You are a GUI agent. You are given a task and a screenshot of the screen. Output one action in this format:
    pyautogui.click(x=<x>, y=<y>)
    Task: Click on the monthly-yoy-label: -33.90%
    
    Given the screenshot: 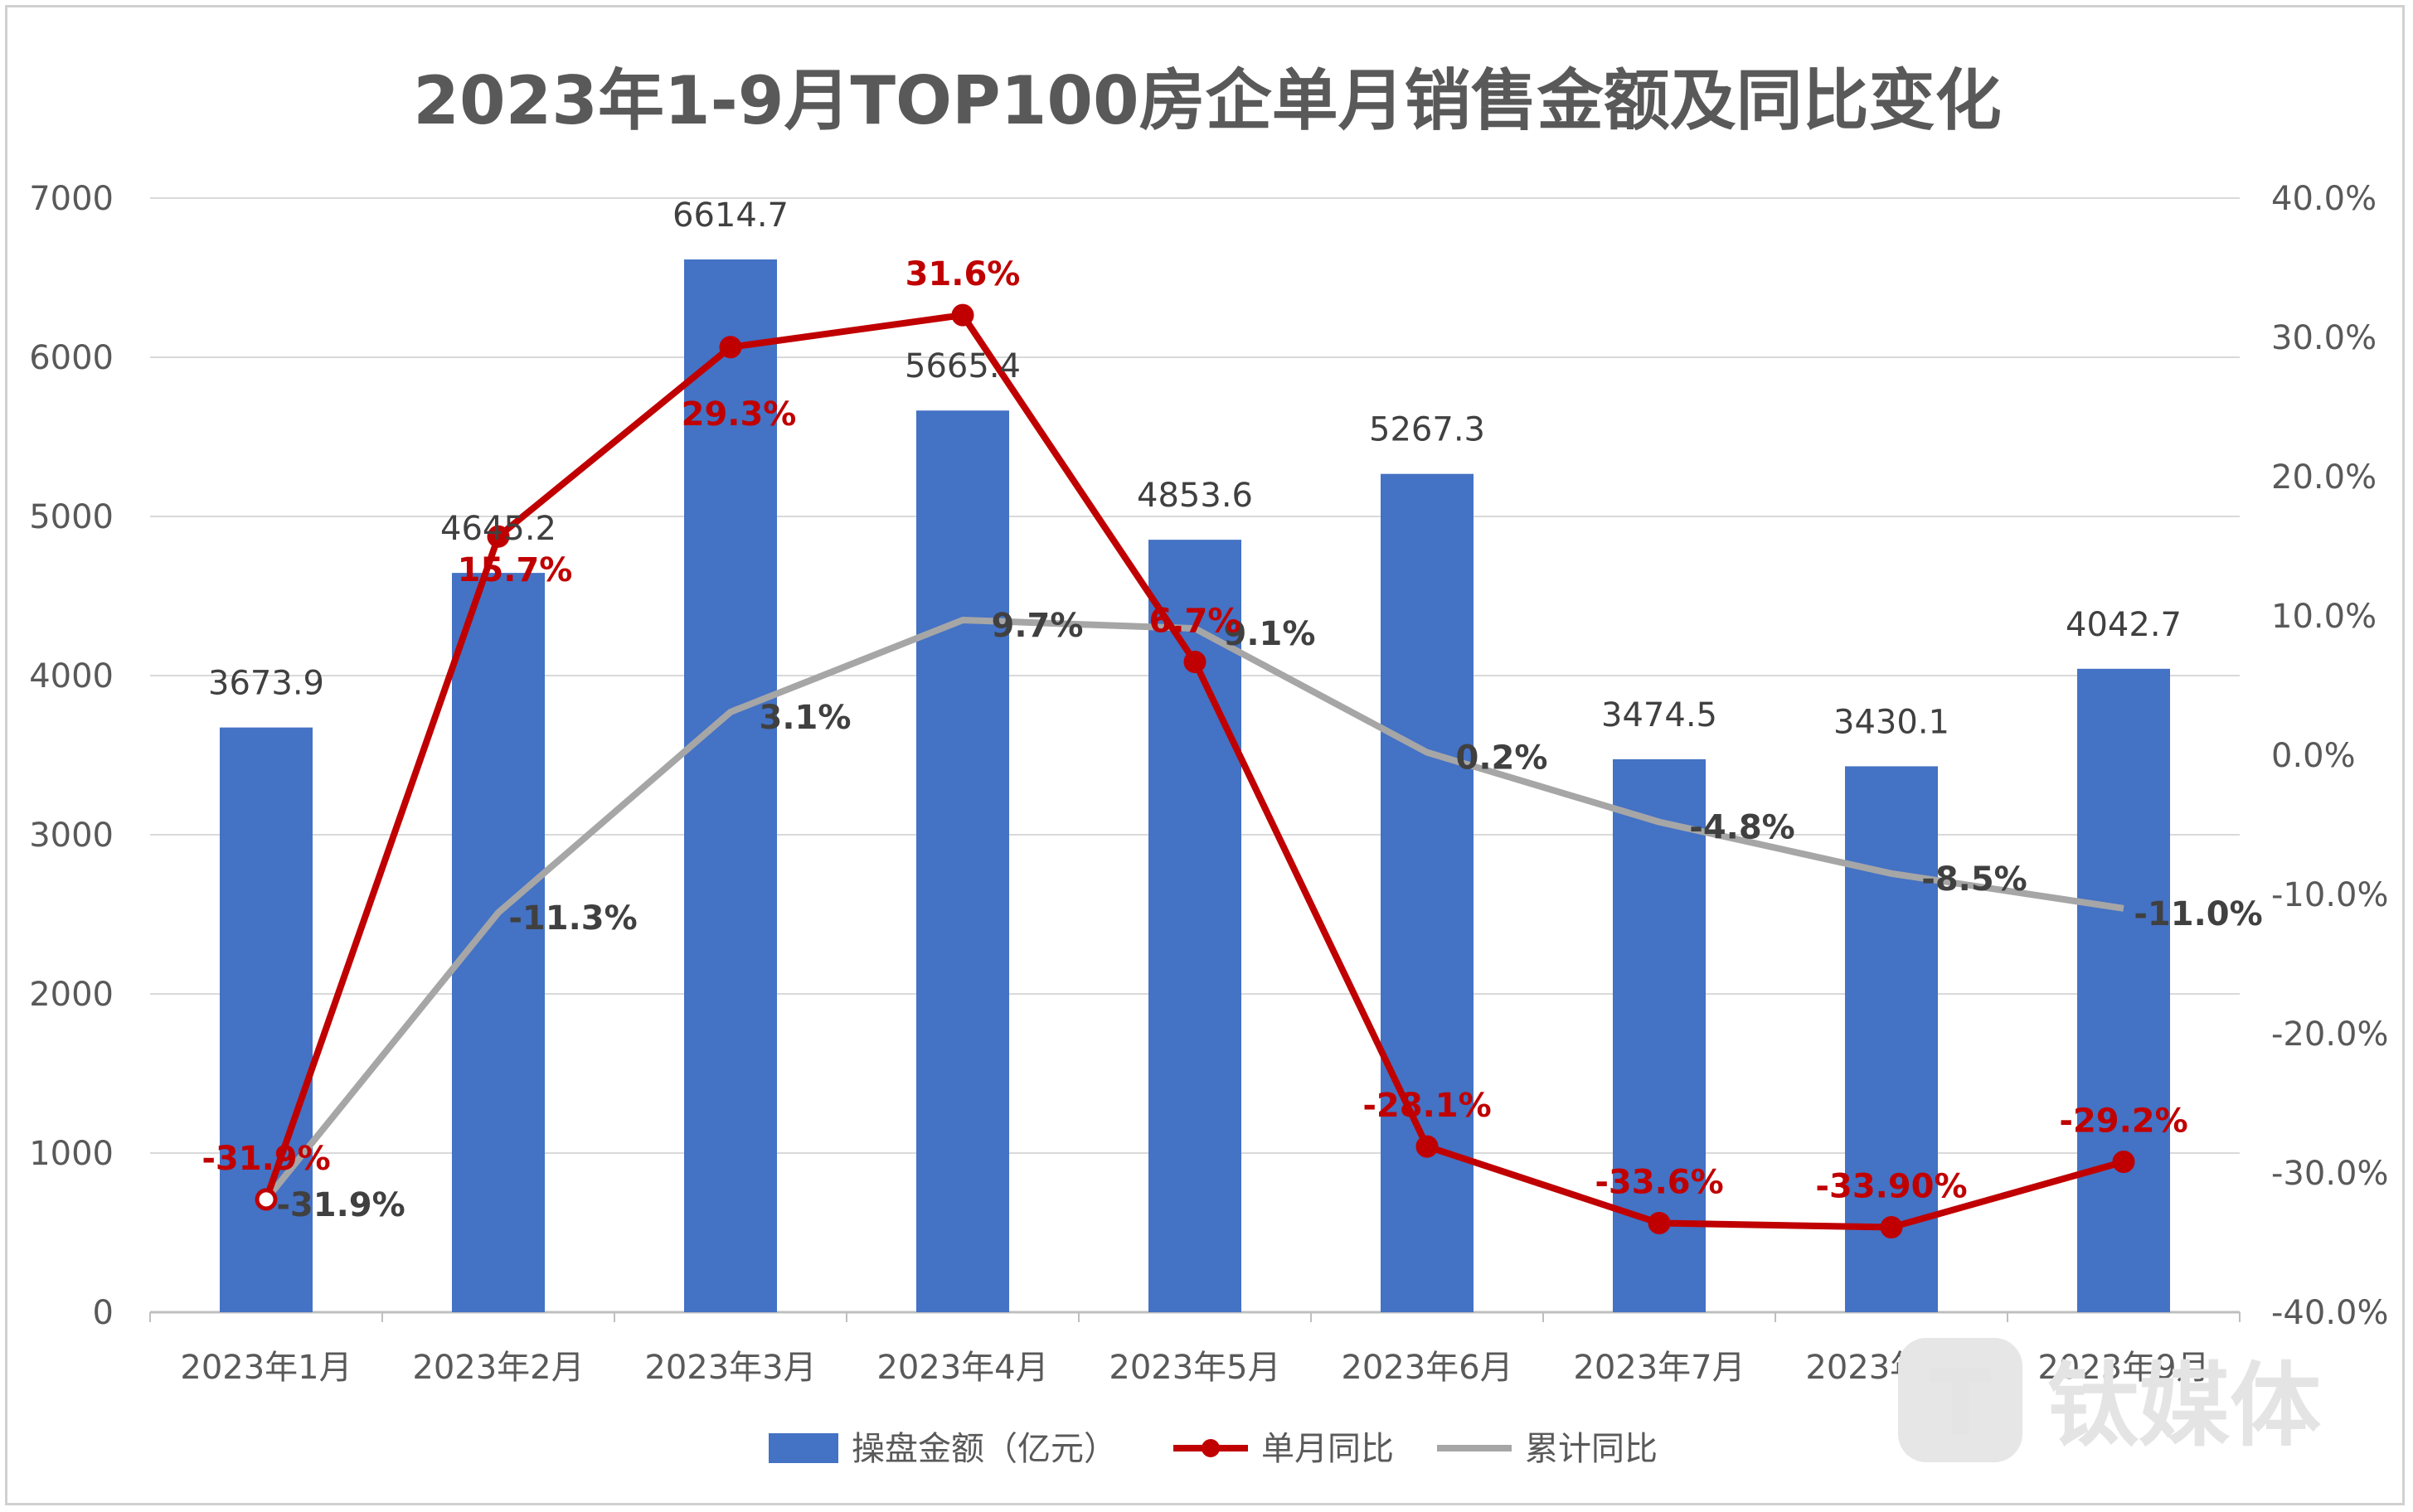 What is the action you would take?
    pyautogui.click(x=1891, y=1187)
    